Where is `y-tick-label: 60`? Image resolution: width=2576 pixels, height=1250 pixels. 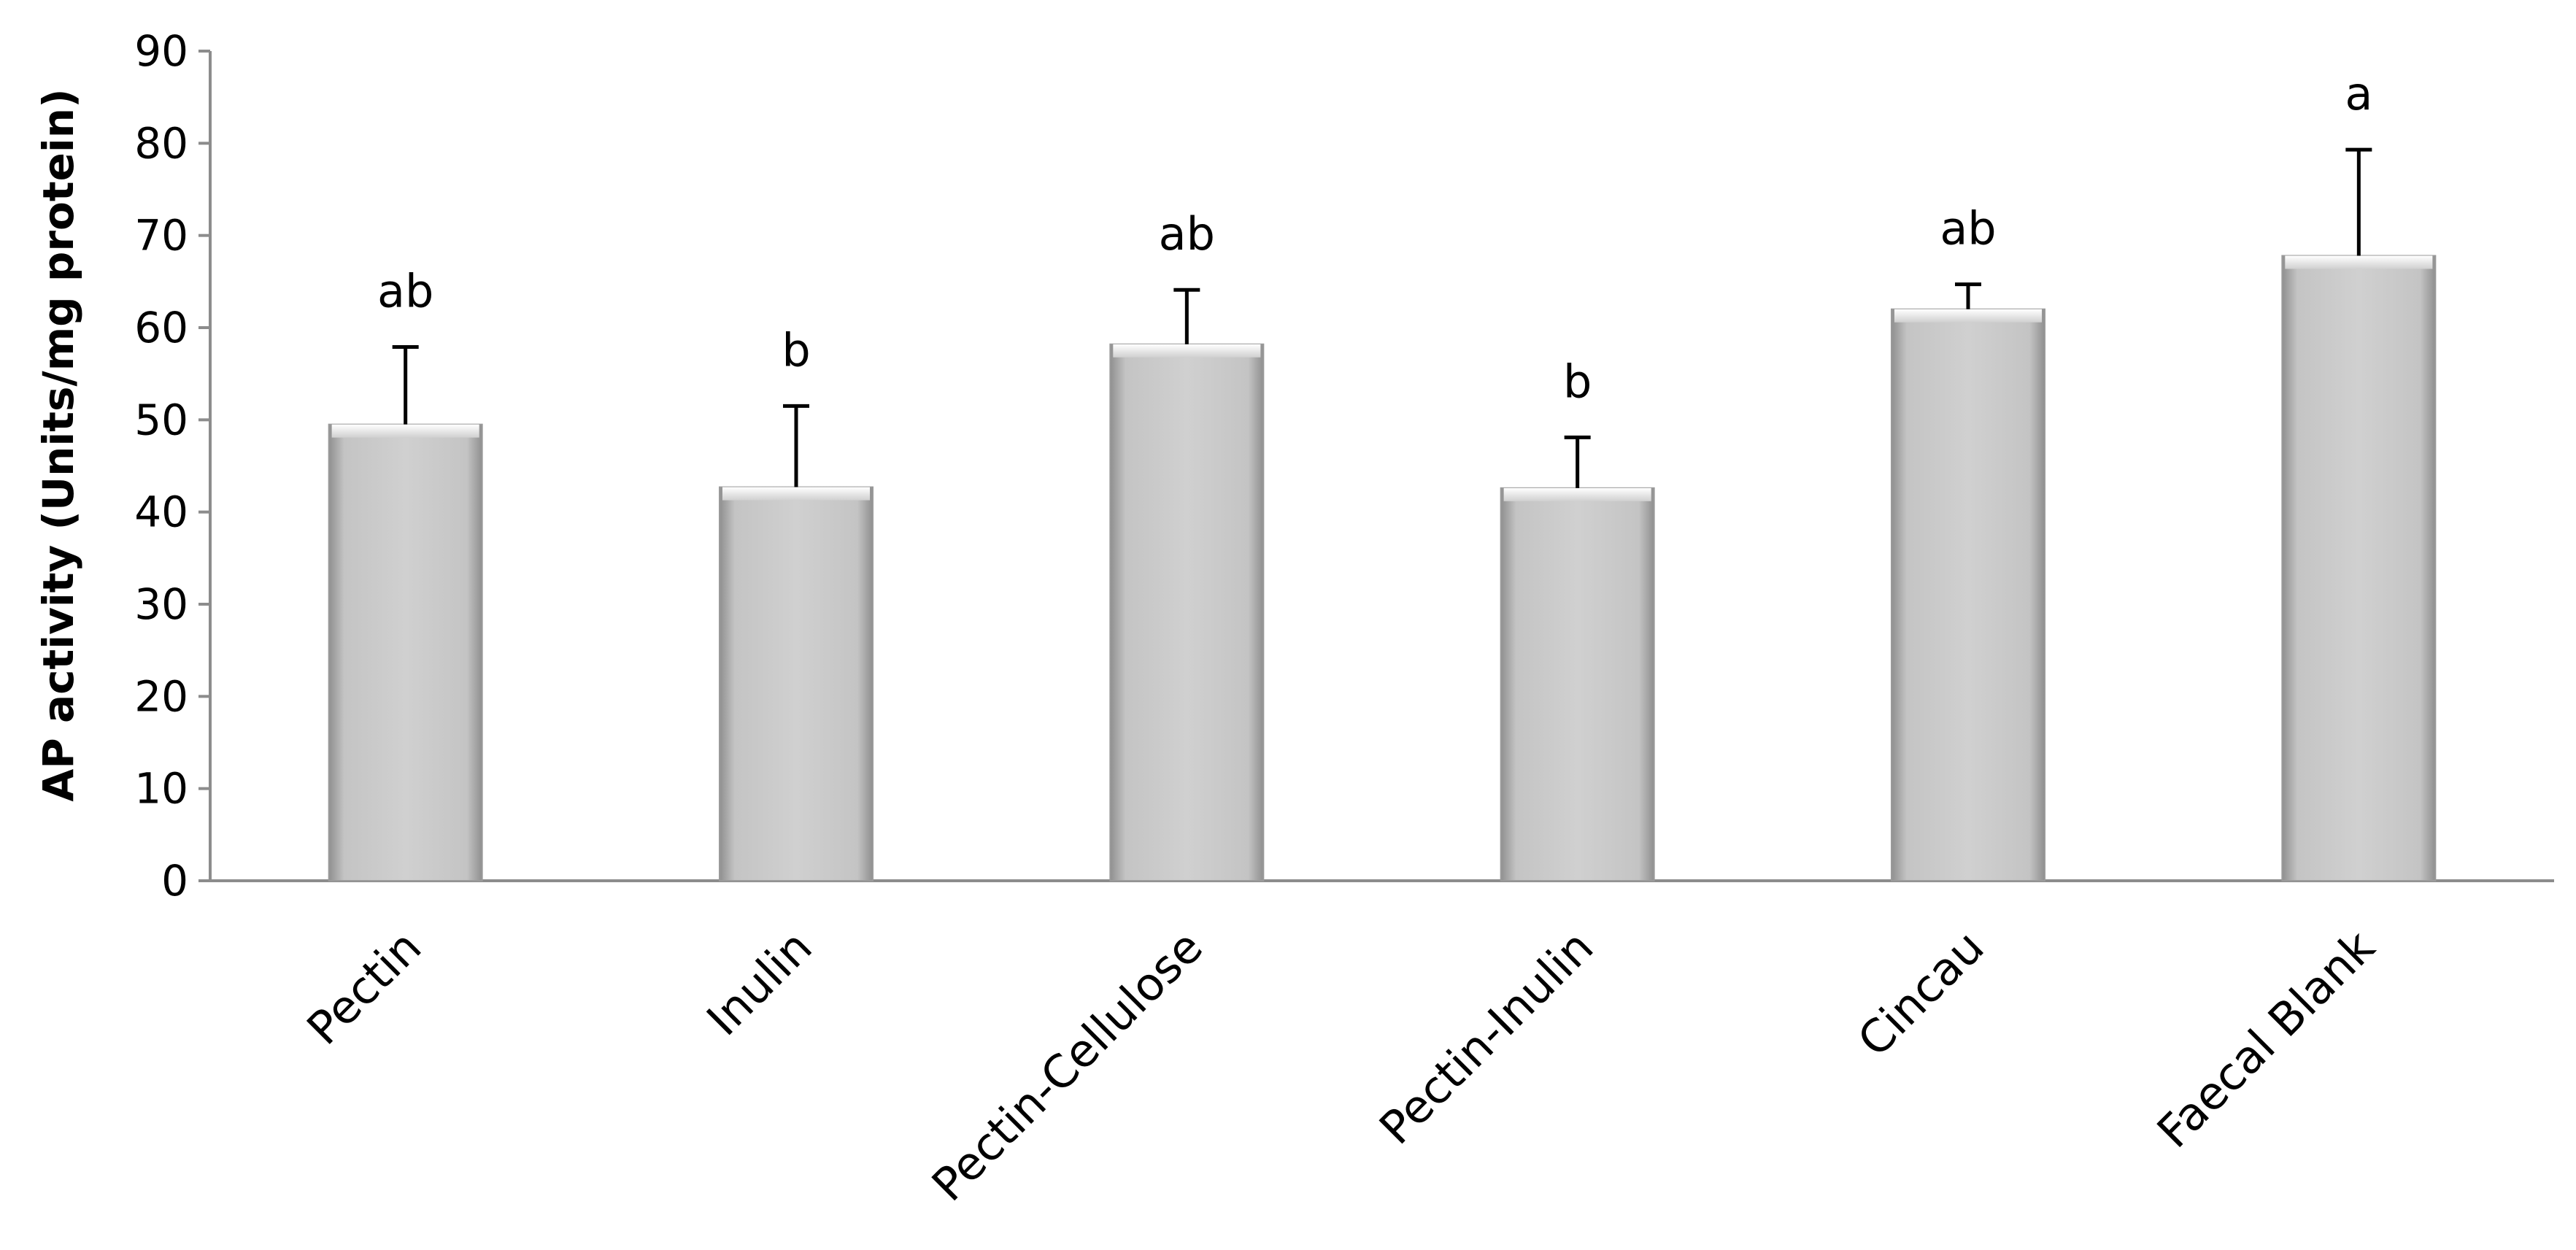
y-tick-label: 60 is located at coordinates (161, 327).